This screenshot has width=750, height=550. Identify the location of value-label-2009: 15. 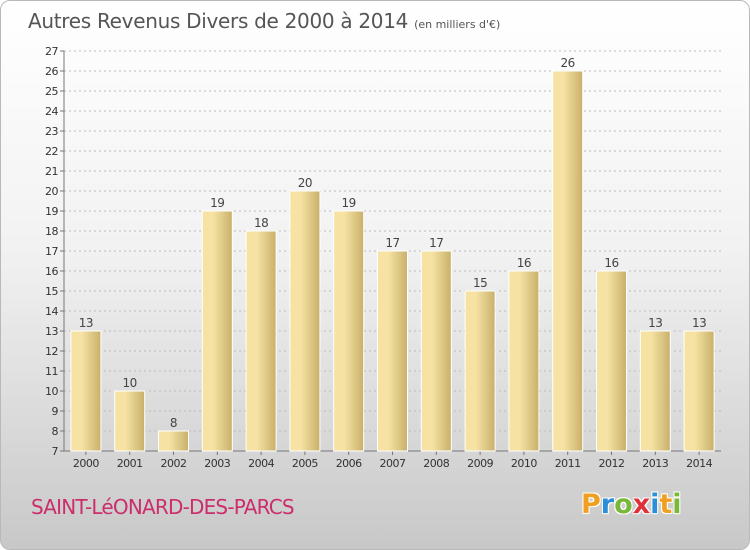
(480, 283).